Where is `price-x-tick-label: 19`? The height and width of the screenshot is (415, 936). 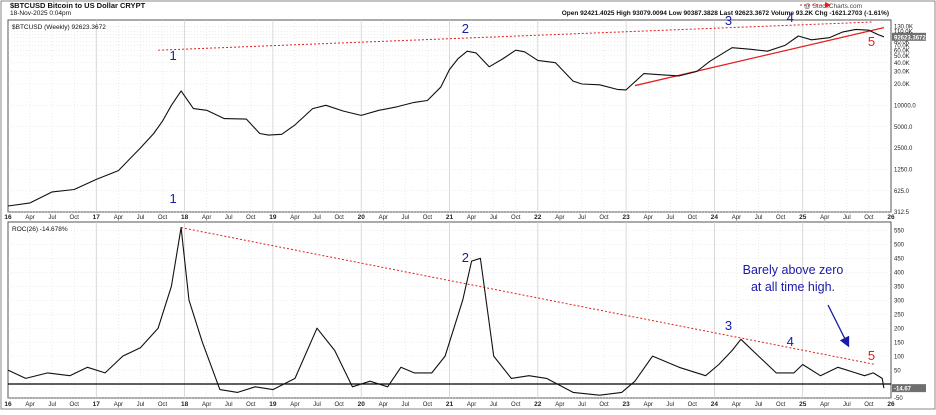 price-x-tick-label: 19 is located at coordinates (273, 217).